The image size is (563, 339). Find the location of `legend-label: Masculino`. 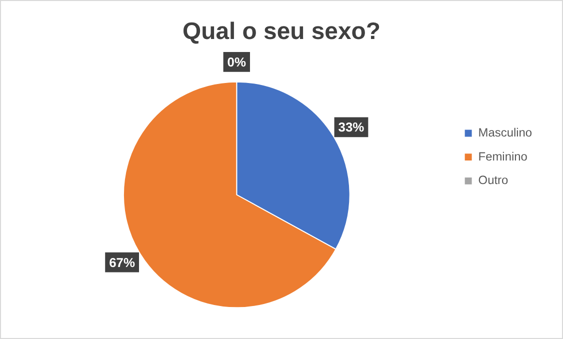

legend-label: Masculino is located at coordinates (505, 133).